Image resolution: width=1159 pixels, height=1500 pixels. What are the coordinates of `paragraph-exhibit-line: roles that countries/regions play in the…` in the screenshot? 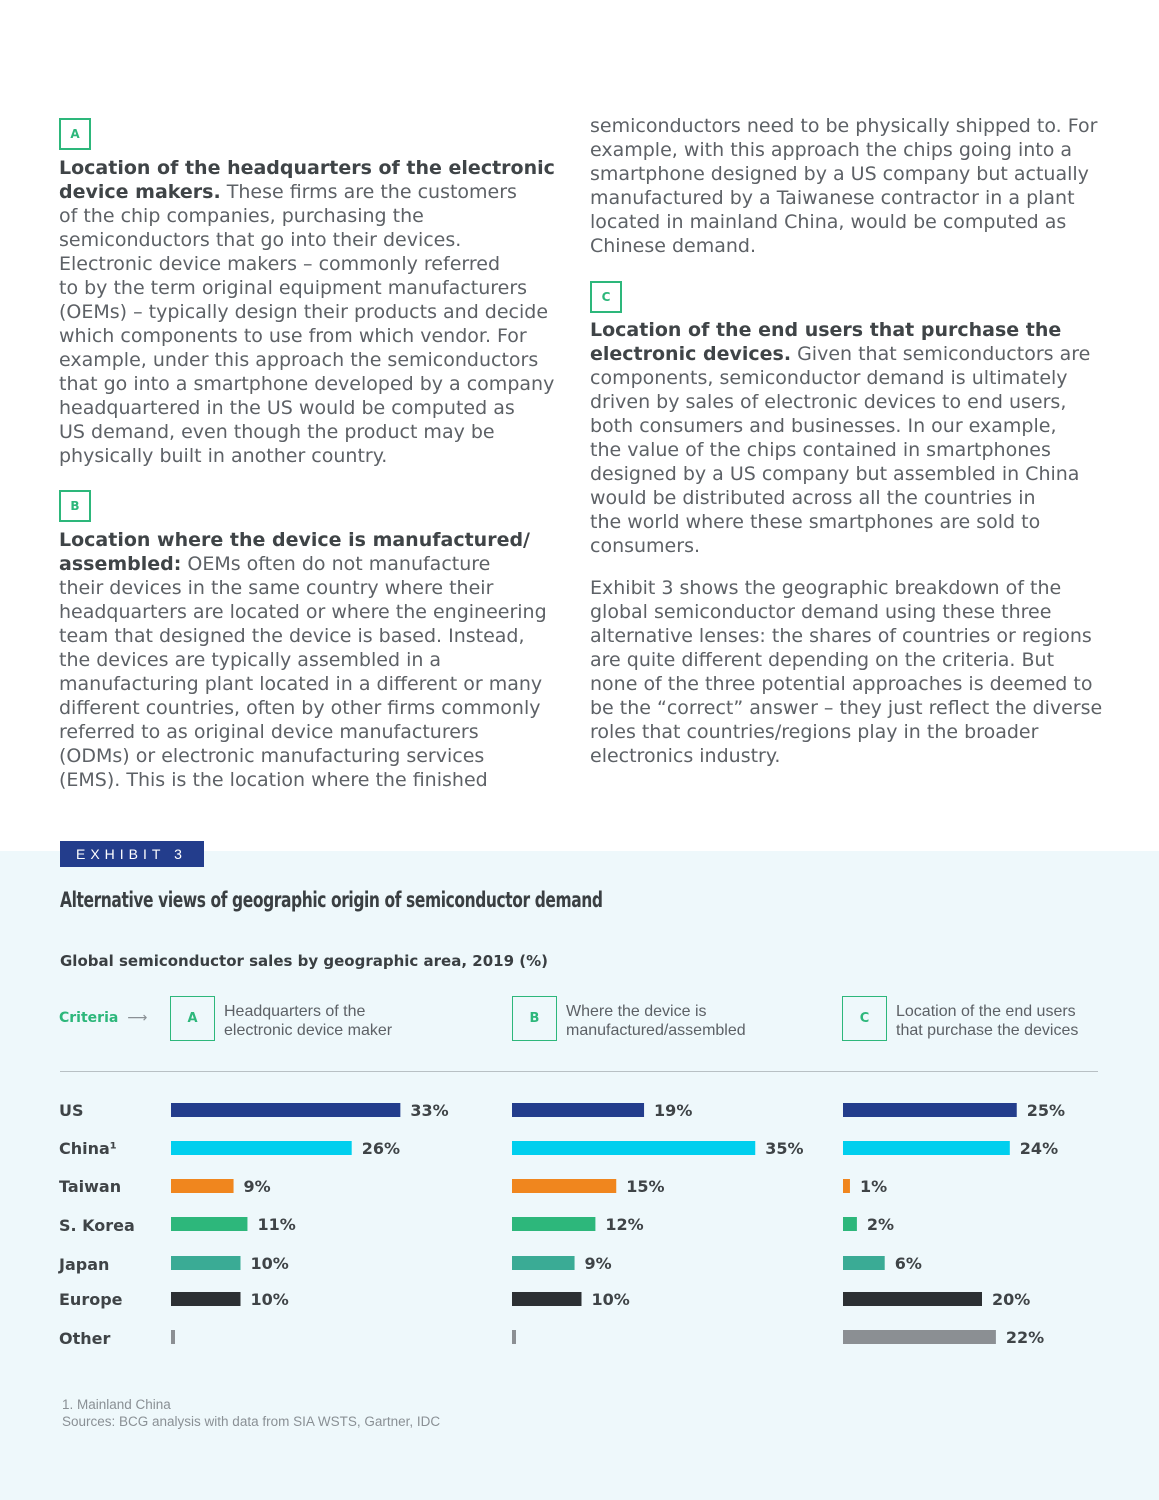 It's located at (814, 732).